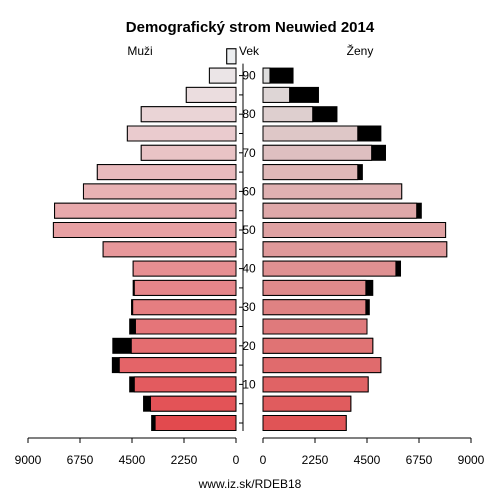  Describe the element at coordinates (28, 460) in the screenshot. I see `x-tick-label-left: 9000` at that location.